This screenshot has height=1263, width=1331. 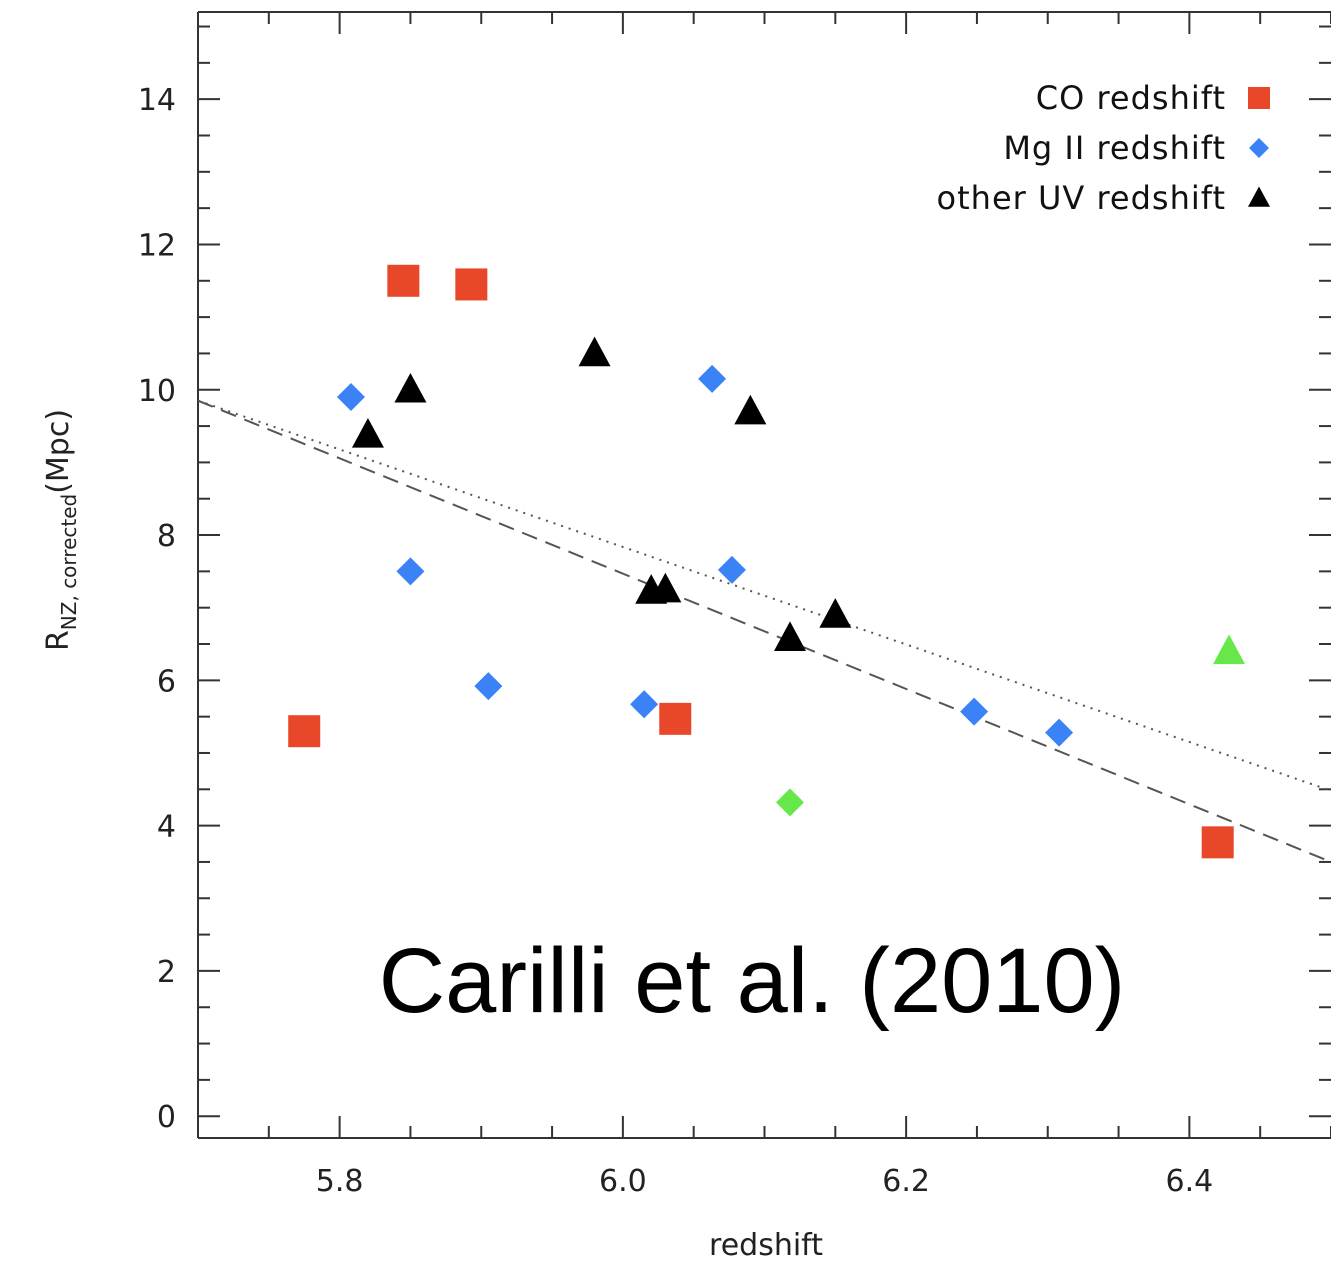 I want to click on y-tick-label: 6, so click(x=166, y=681).